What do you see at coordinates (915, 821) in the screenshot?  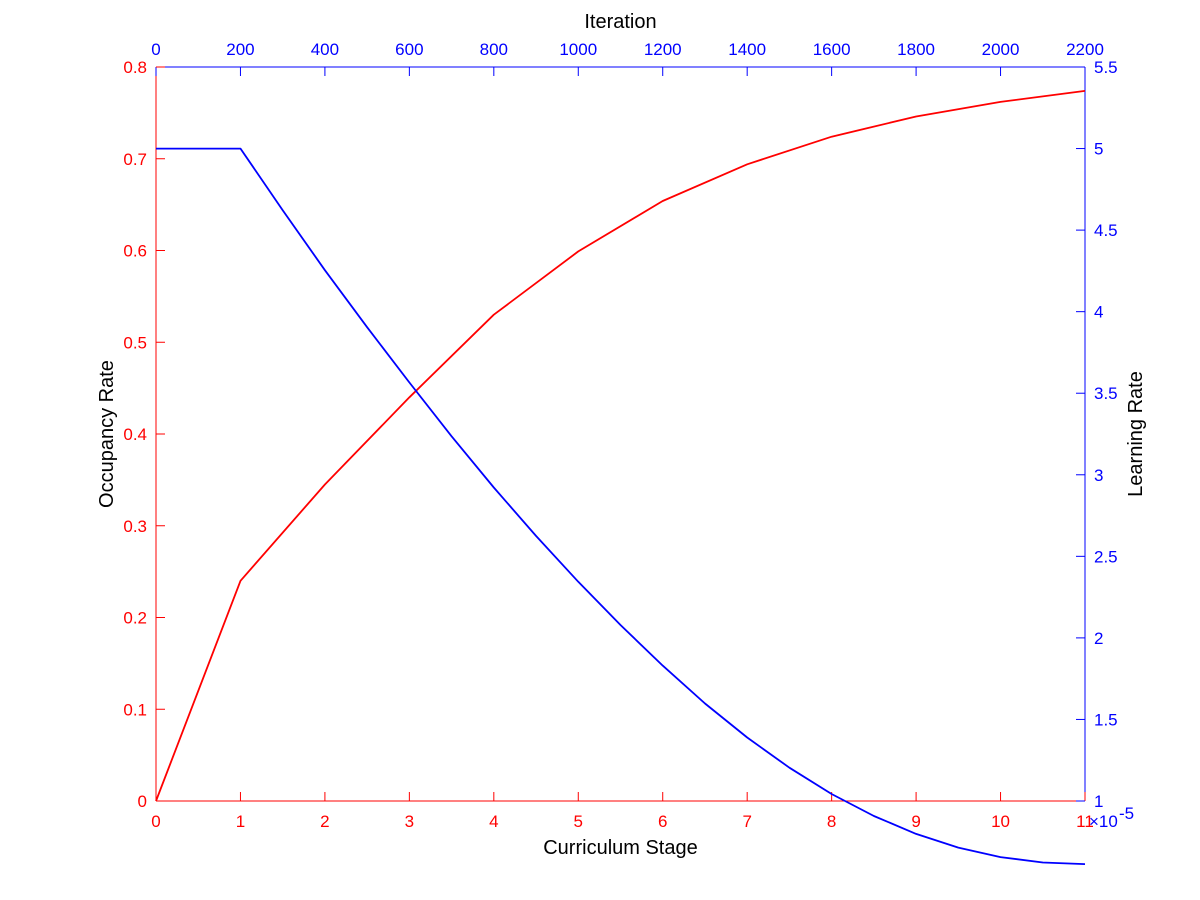 I see `bottom-axis-tick-label: 9` at bounding box center [915, 821].